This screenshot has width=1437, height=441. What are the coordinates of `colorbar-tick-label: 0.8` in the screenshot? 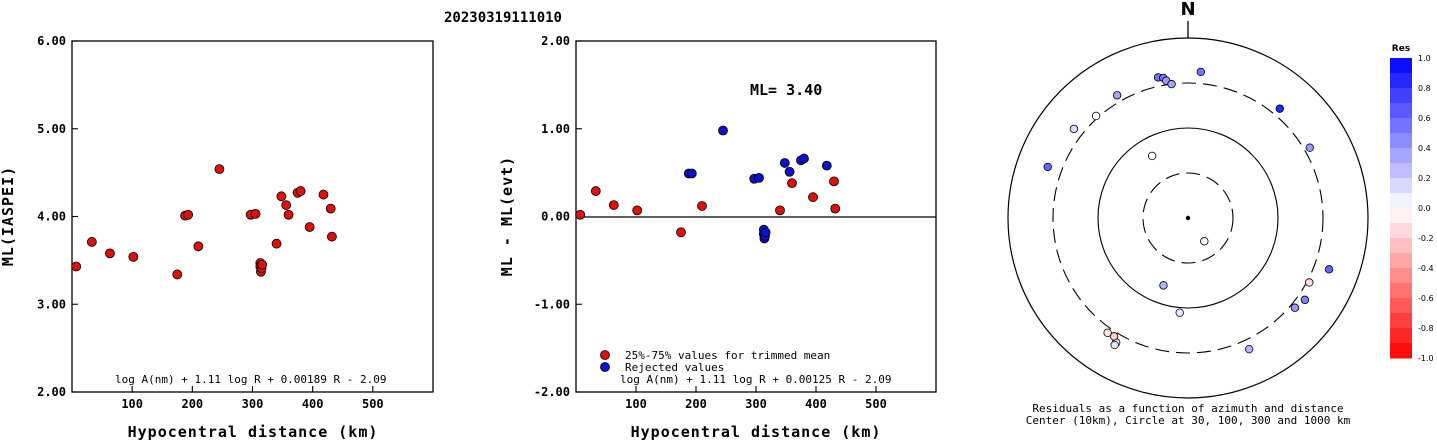 It's located at (1424, 88).